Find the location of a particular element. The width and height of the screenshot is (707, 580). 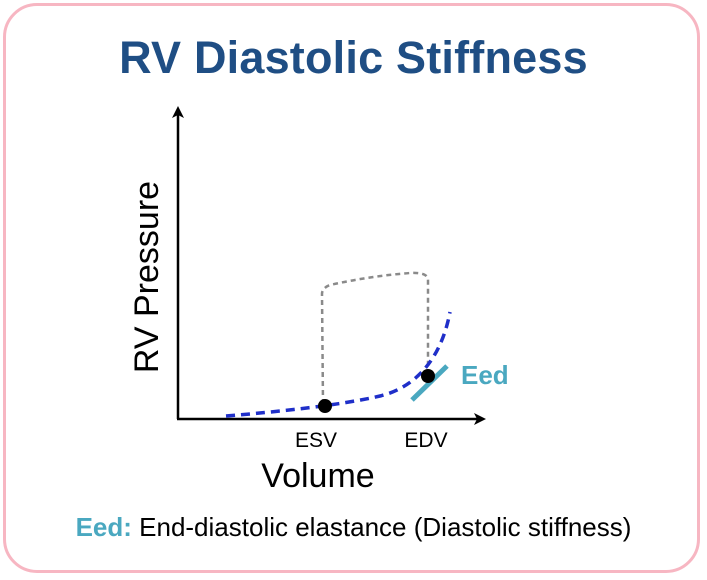

footnote-term: Eed: is located at coordinates (103, 527).